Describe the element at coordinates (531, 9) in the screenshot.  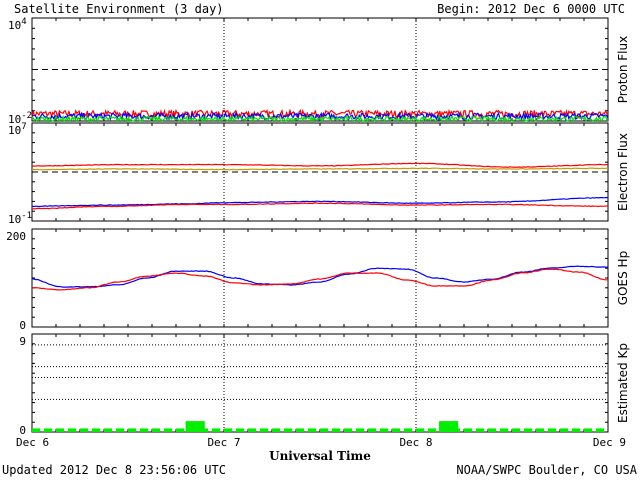
I see `begin-label: Begin: 2012 Dec 6 0000 UTC` at that location.